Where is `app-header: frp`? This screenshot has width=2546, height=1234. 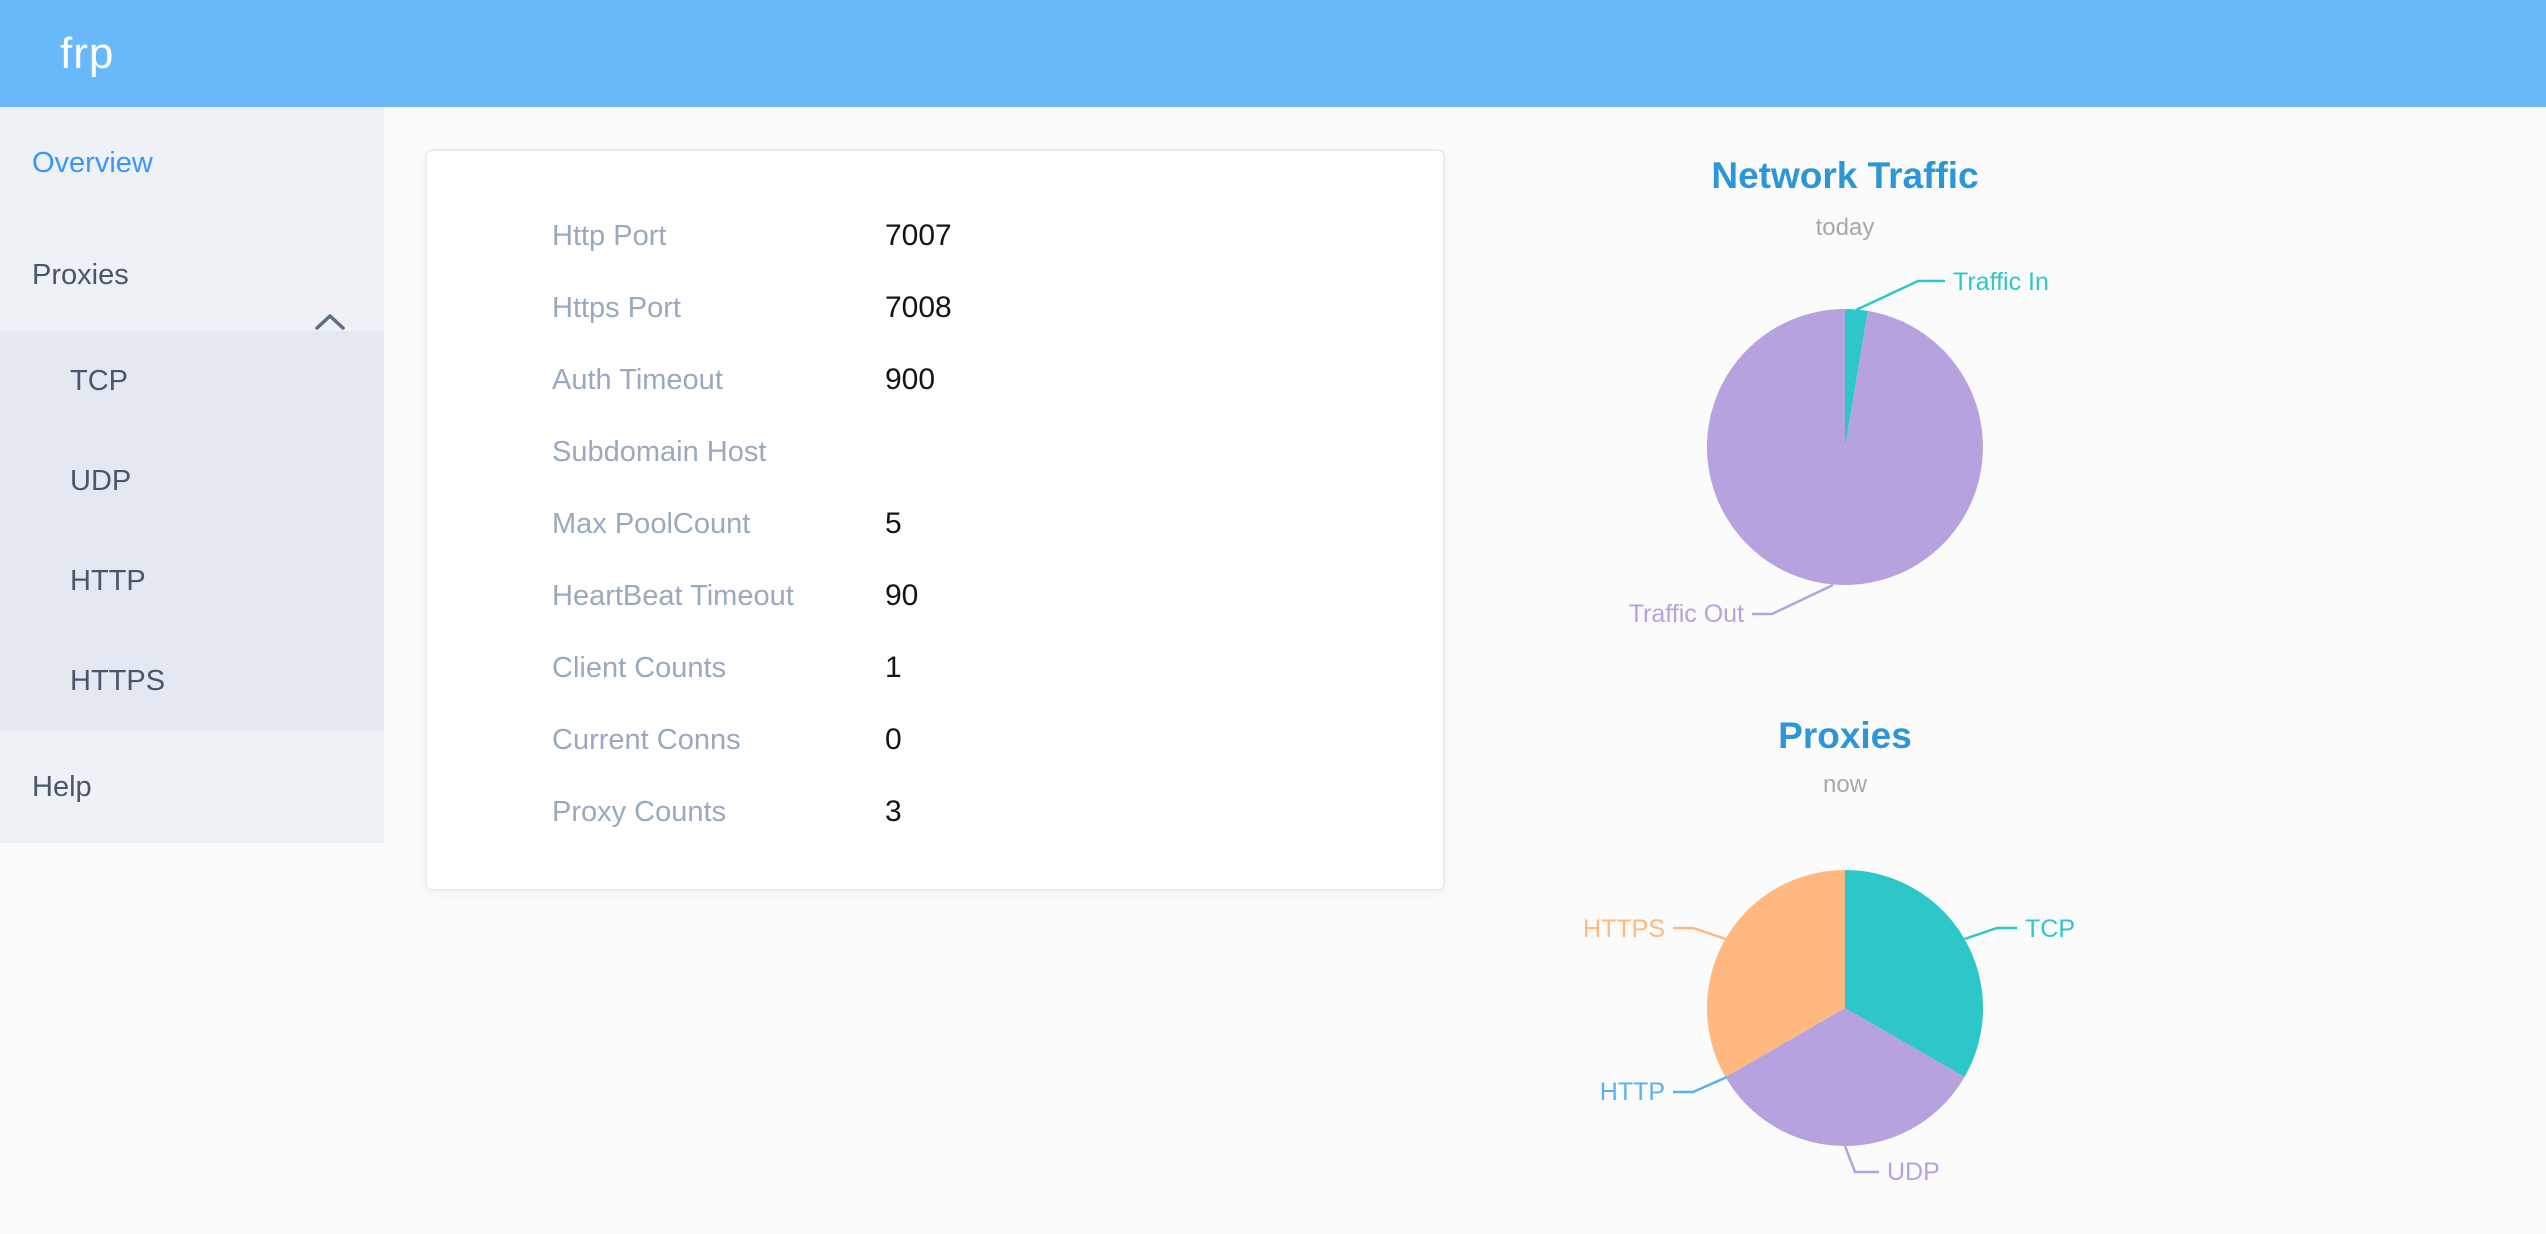
app-header: frp is located at coordinates (1273, 53).